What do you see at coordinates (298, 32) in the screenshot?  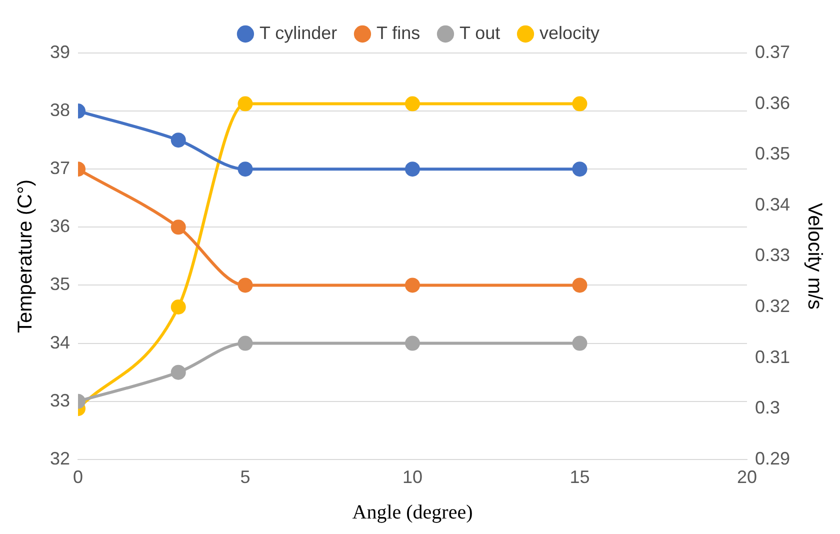 I see `legend-label: T cylinder` at bounding box center [298, 32].